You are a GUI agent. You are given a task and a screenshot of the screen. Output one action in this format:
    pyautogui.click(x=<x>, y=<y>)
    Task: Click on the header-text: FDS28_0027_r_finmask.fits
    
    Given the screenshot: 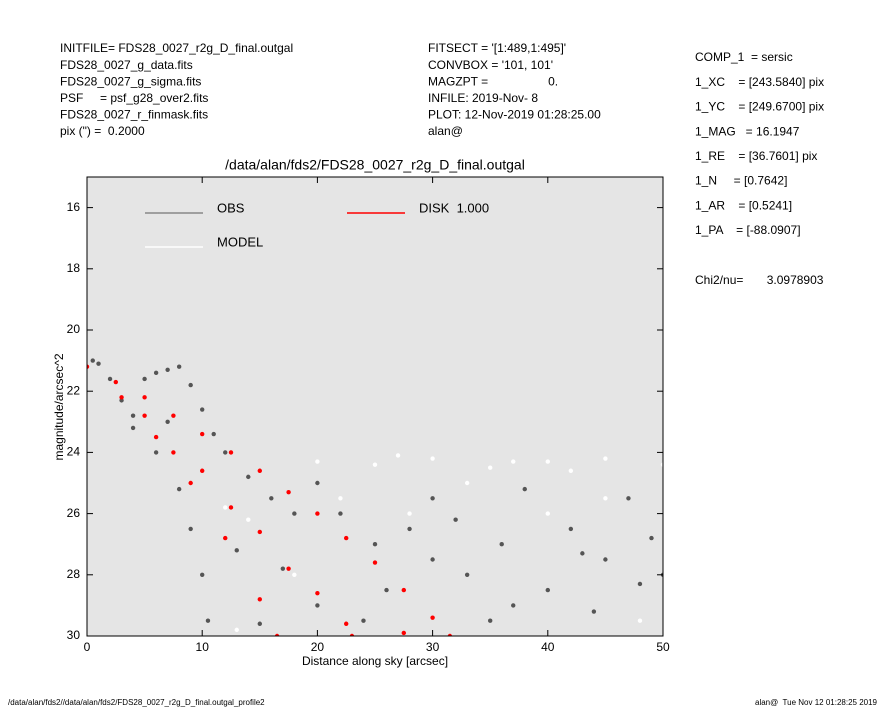 What is the action you would take?
    pyautogui.click(x=134, y=115)
    